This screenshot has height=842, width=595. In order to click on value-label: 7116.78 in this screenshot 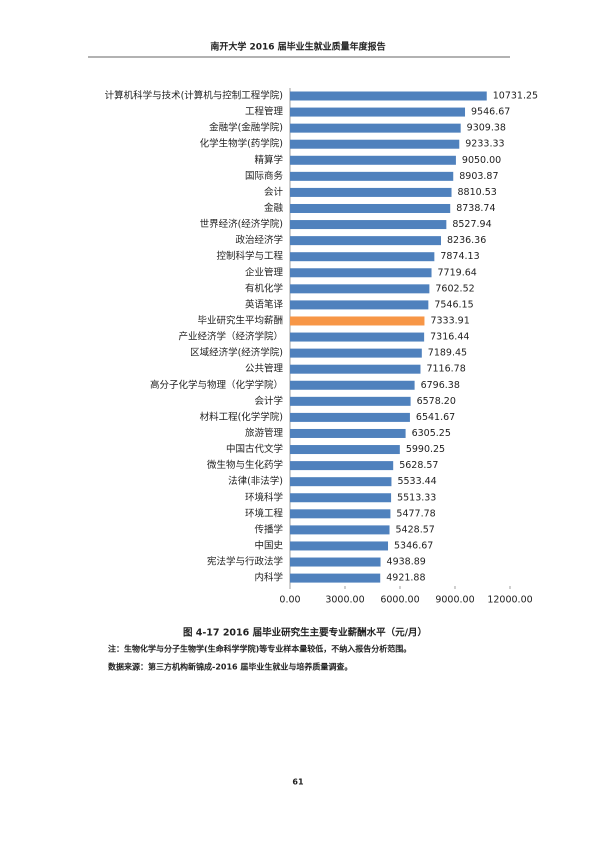, I will do `click(445, 369)`.